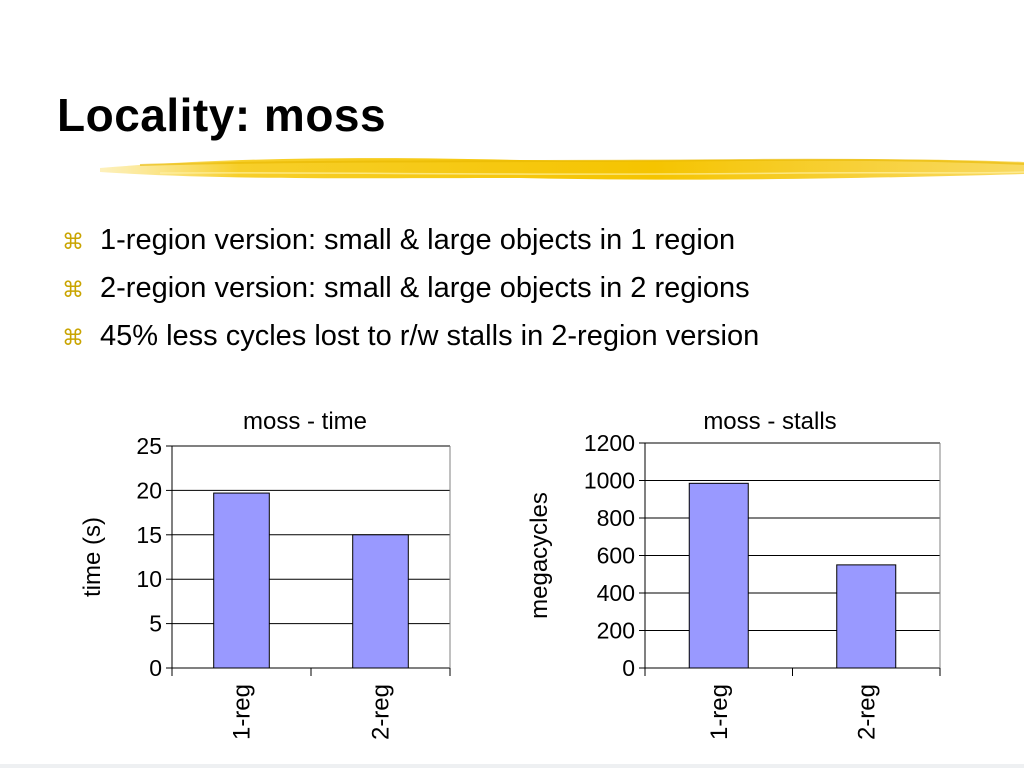  Describe the element at coordinates (155, 624) in the screenshot. I see `y-tick-label: 5` at that location.